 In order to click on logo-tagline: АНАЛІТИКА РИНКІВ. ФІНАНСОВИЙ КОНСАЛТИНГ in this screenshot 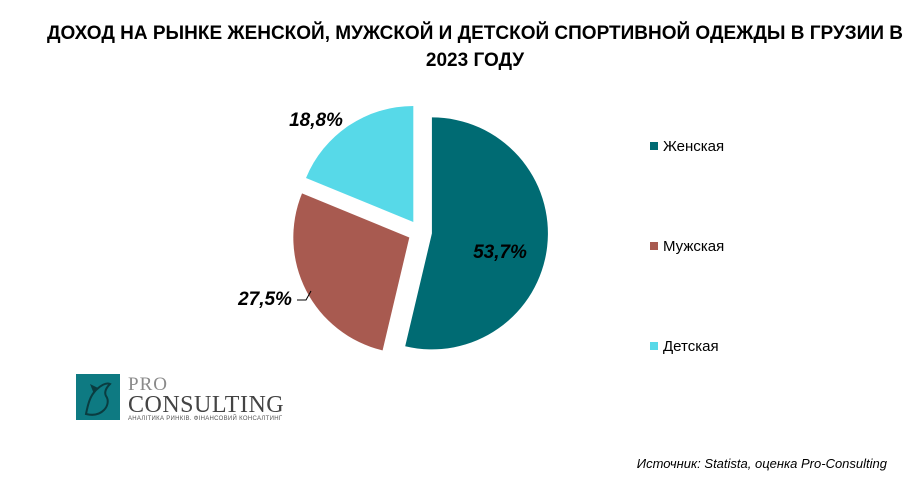, I will do `click(205, 419)`.